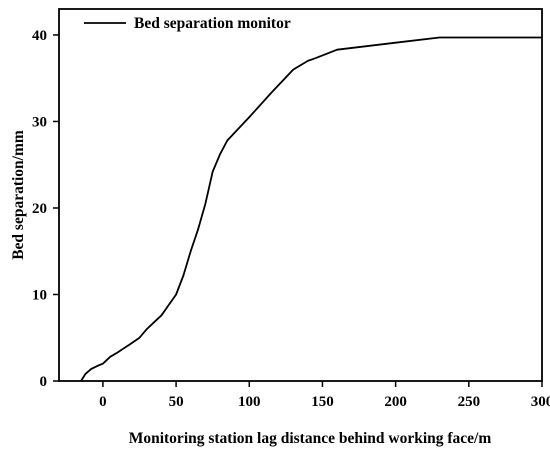 This screenshot has width=550, height=454. Describe the element at coordinates (18, 195) in the screenshot. I see `y-axis-title: Bed separation/mm` at that location.